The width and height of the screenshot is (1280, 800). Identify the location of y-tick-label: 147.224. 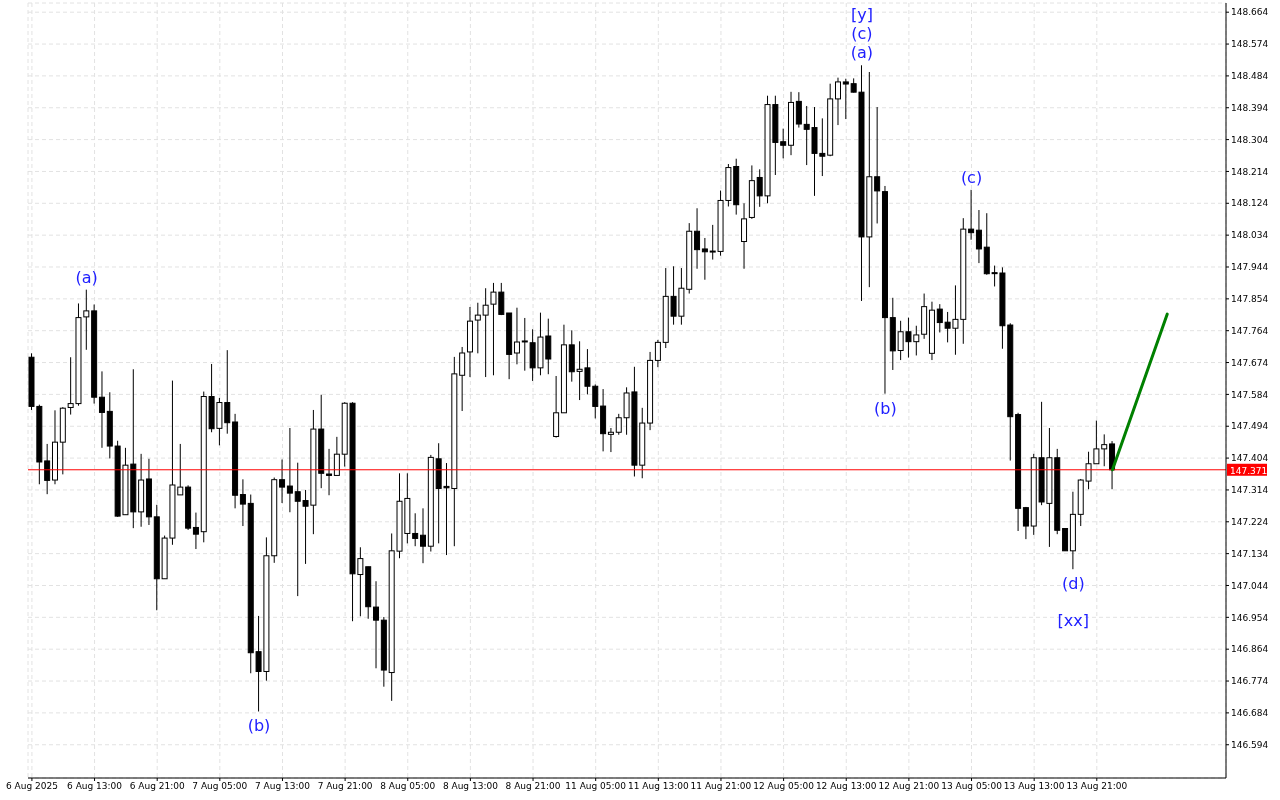
(1250, 521).